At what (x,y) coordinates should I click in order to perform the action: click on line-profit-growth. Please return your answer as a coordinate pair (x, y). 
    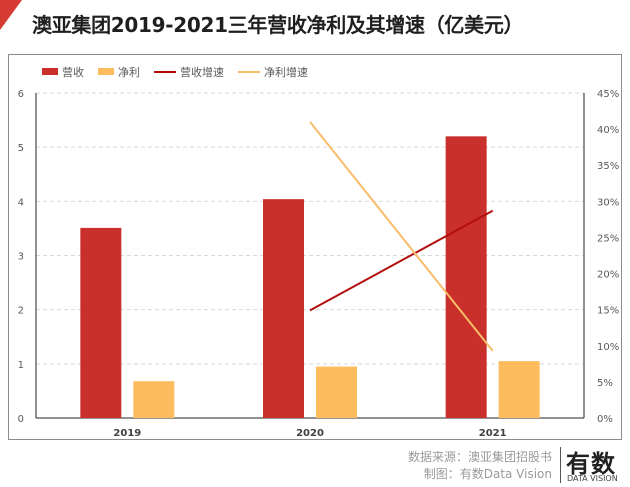
    Looking at the image, I should click on (401, 236).